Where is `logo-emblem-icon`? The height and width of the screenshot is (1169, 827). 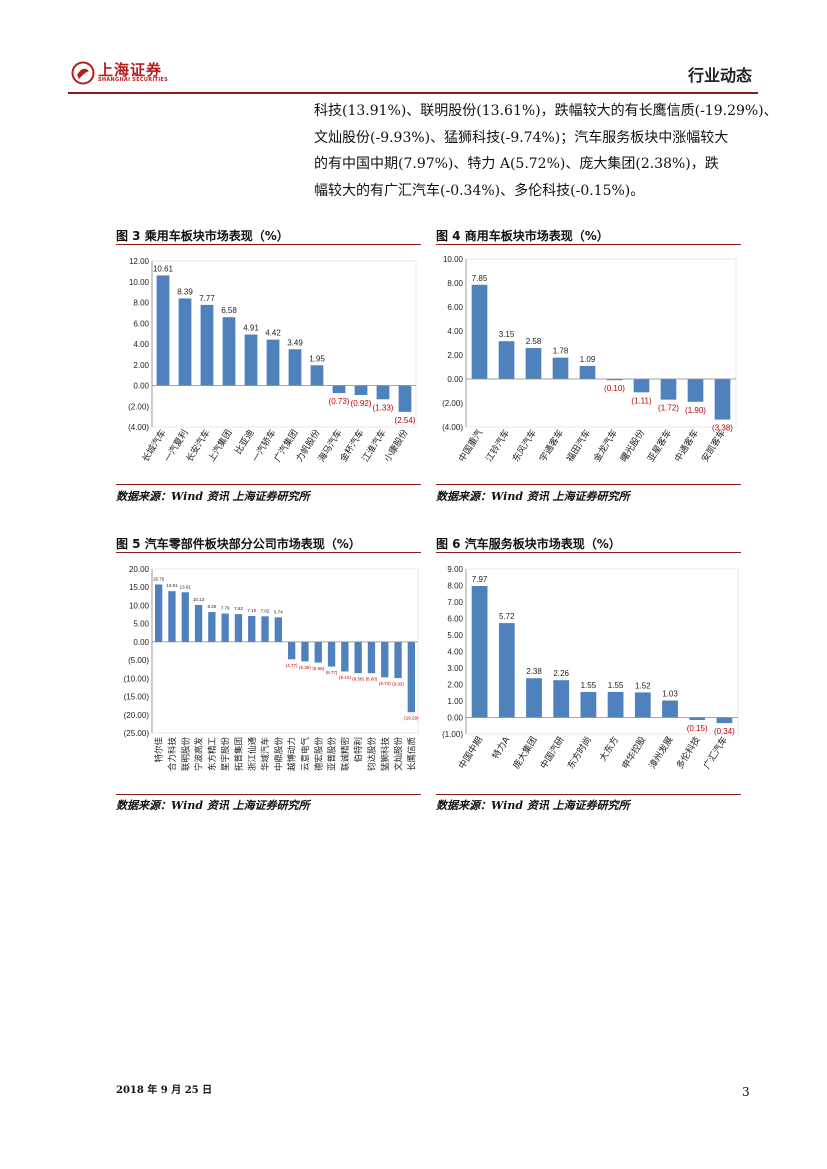 logo-emblem-icon is located at coordinates (83, 73).